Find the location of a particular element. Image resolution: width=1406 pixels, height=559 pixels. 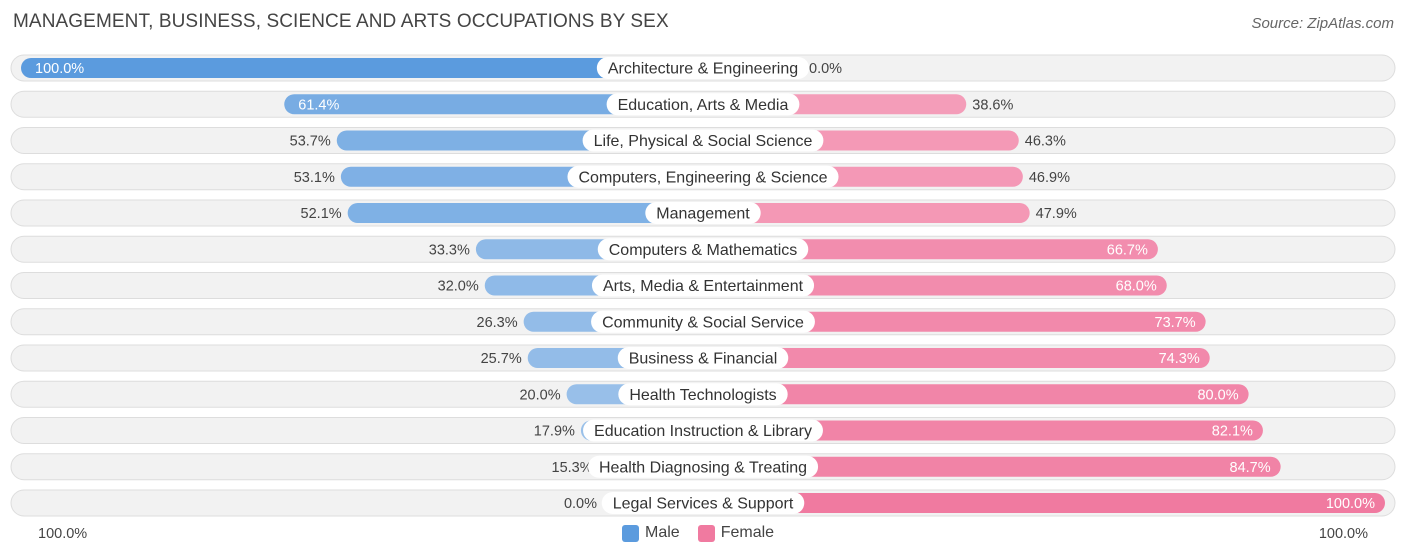

category-label: Arts, Media & Entertainment is located at coordinates (703, 286).